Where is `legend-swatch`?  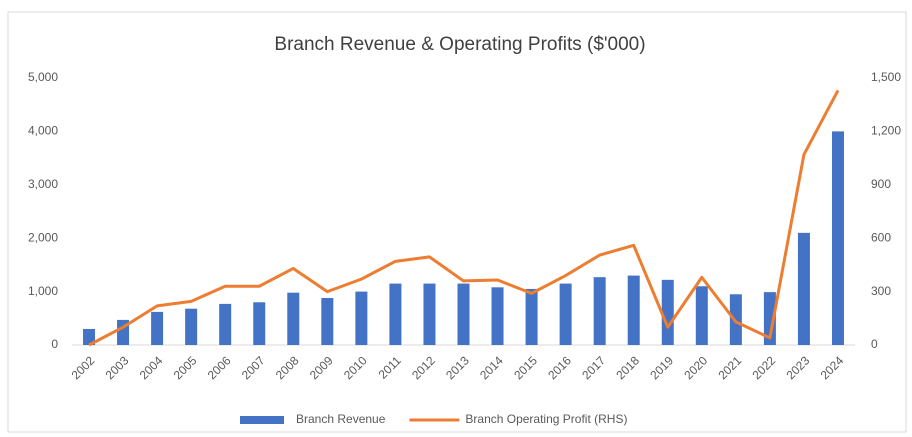
legend-swatch is located at coordinates (262, 420).